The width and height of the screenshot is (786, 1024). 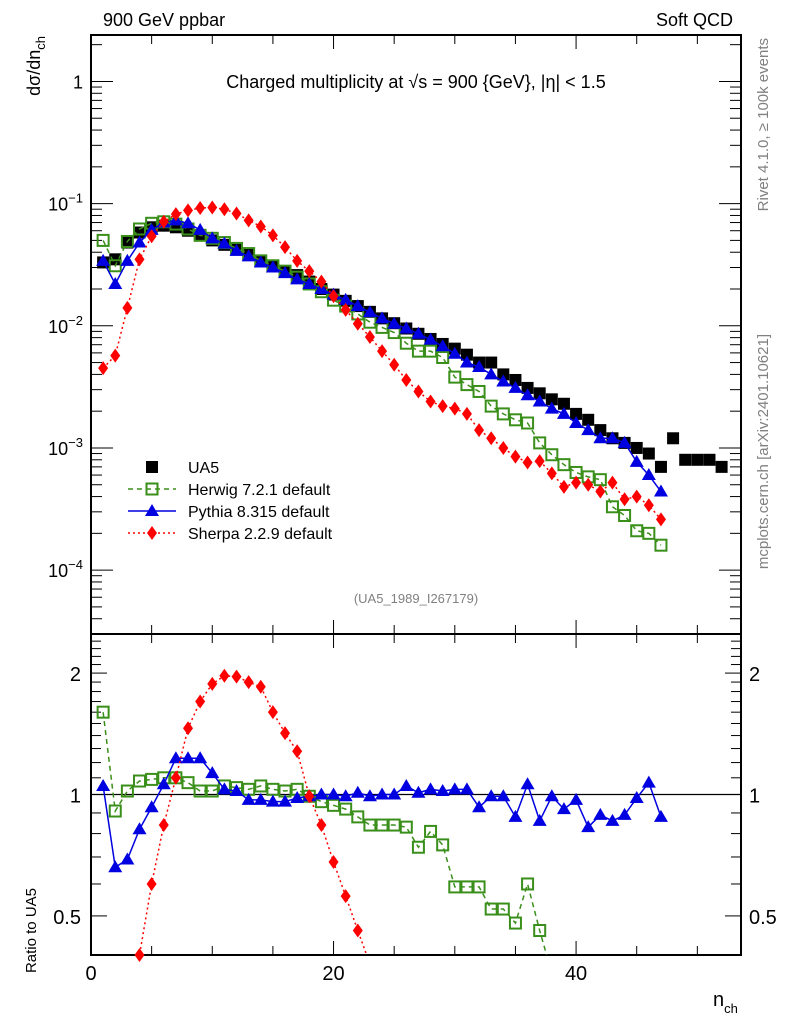 What do you see at coordinates (90, 974) in the screenshot?
I see `x-tick-label: 0` at bounding box center [90, 974].